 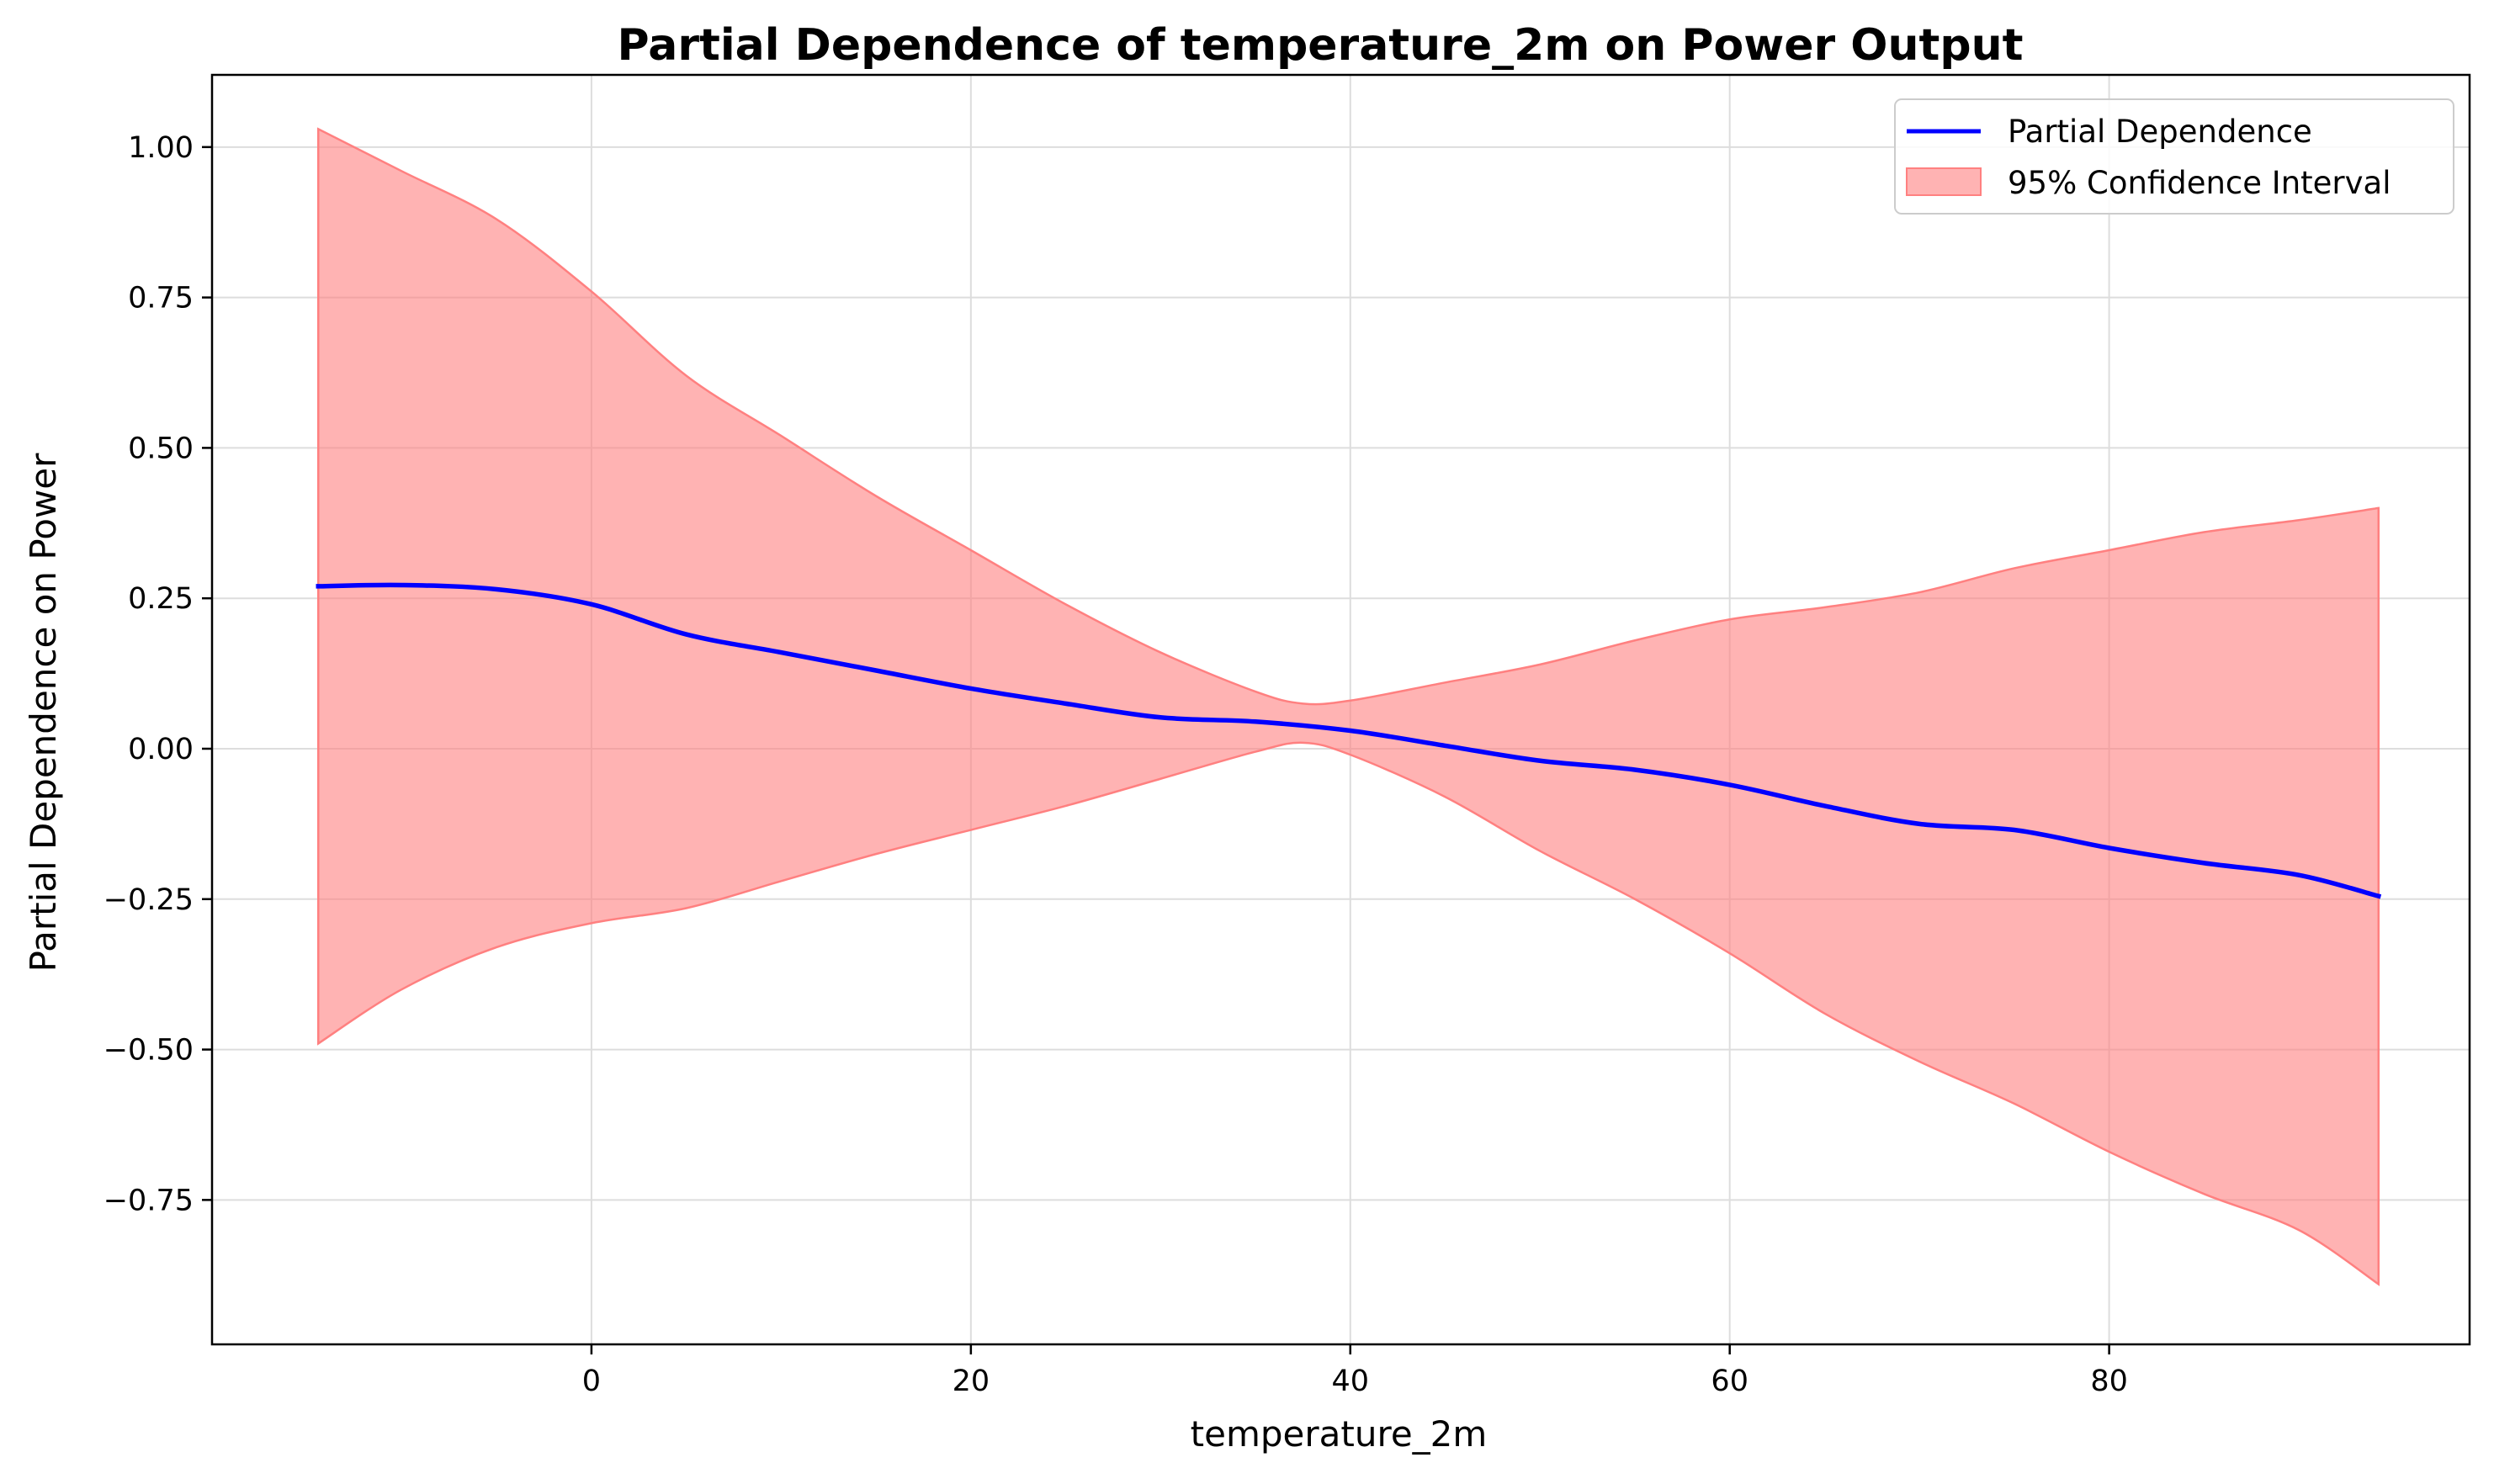 I want to click on y-axis-ticks: −0.75 −0.50 −0.25 0.00 0.25 0.50 0.75 1.00, so click(x=157, y=674).